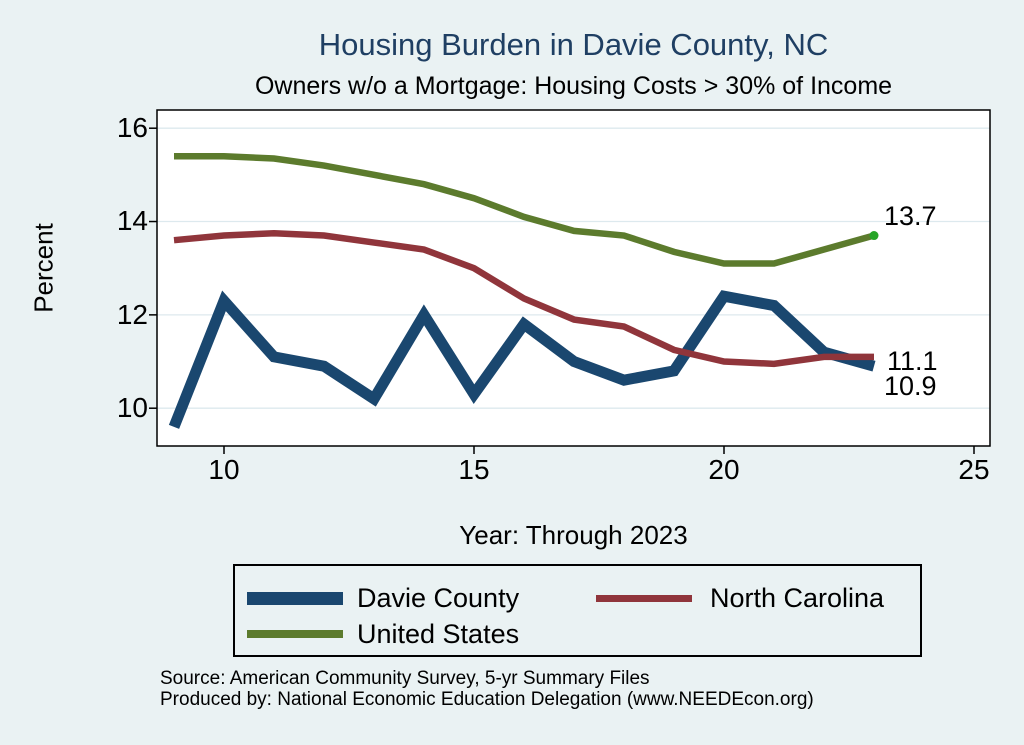 Image resolution: width=1024 pixels, height=745 pixels. I want to click on y-tick-label: 14, so click(132, 220).